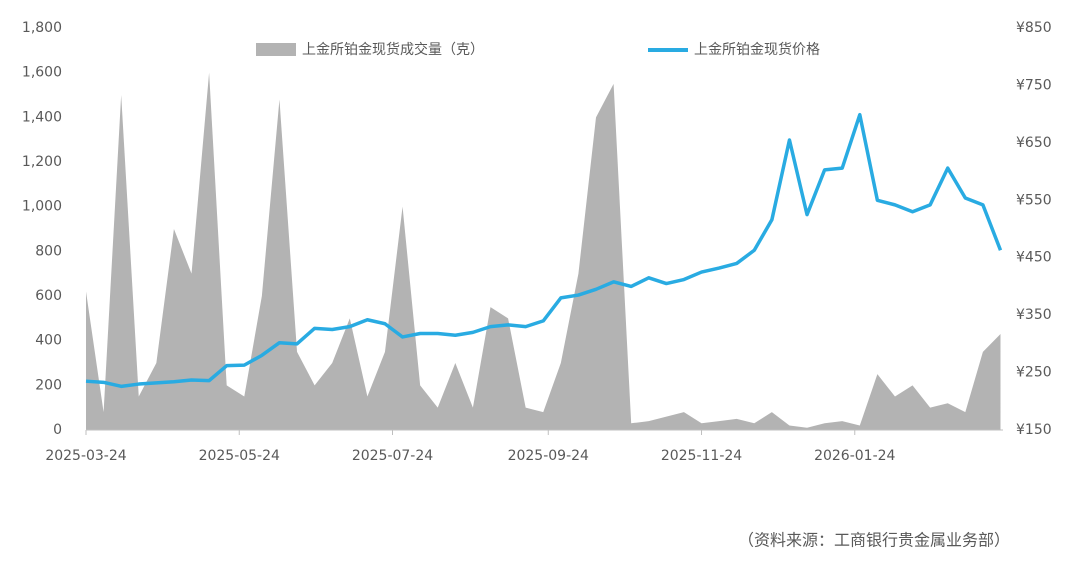 The image size is (1080, 571). Describe the element at coordinates (1034, 258) in the screenshot. I see `y2-tick-label: ¥450` at that location.